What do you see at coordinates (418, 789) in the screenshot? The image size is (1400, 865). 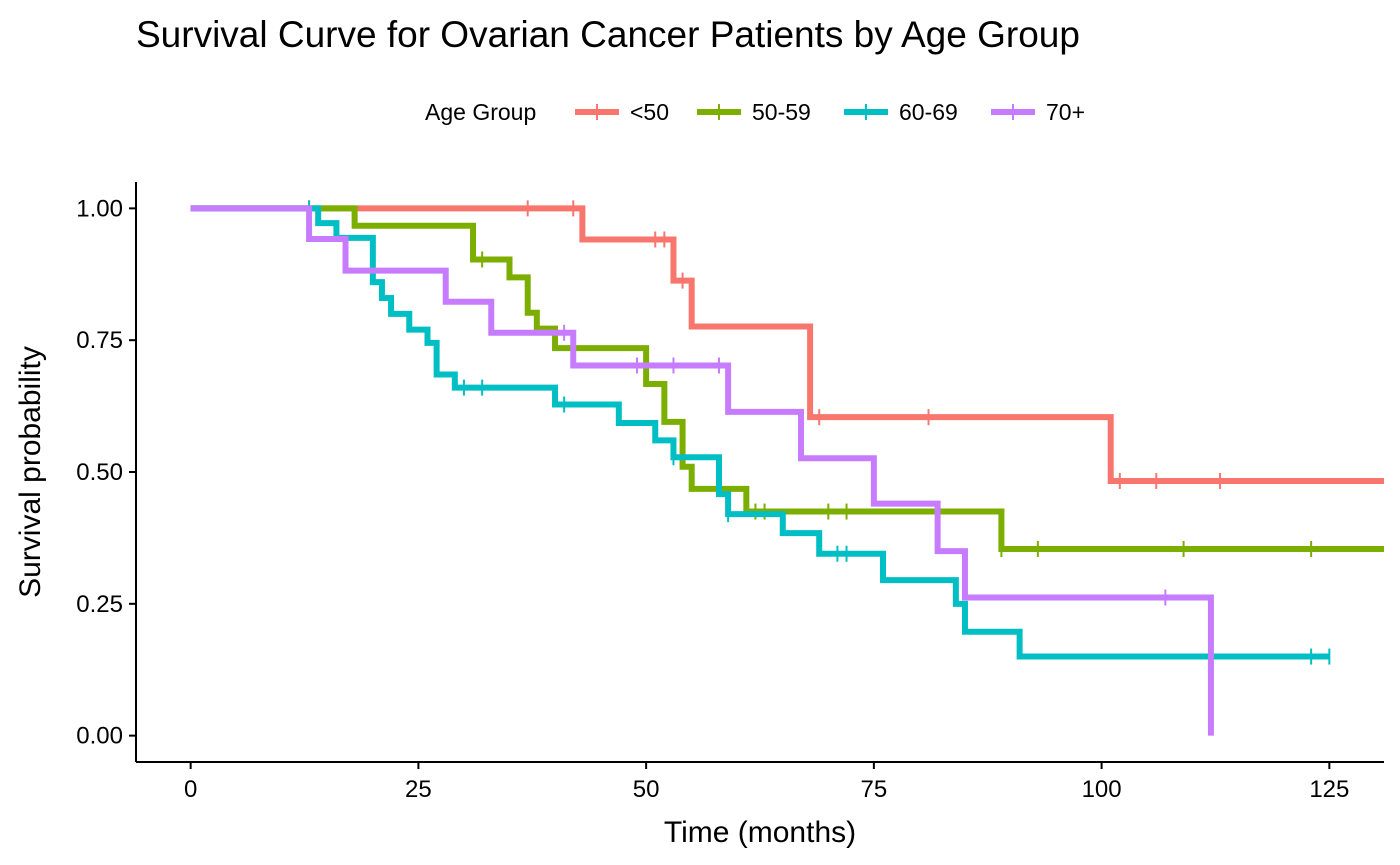 I see `x-tick-label: 25` at bounding box center [418, 789].